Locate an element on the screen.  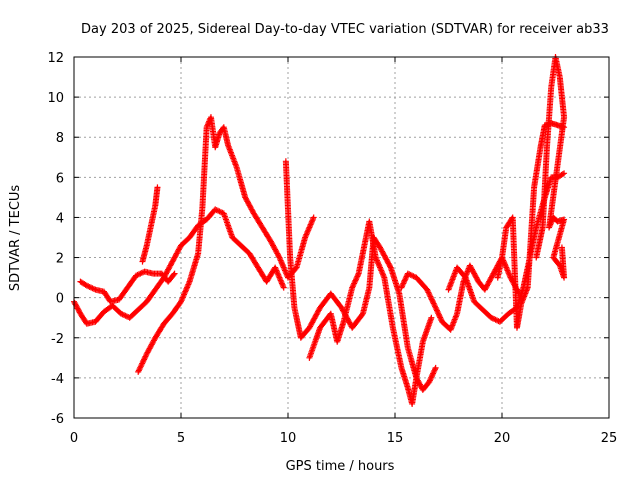
series-trace-e is located at coordinates (360, 275).